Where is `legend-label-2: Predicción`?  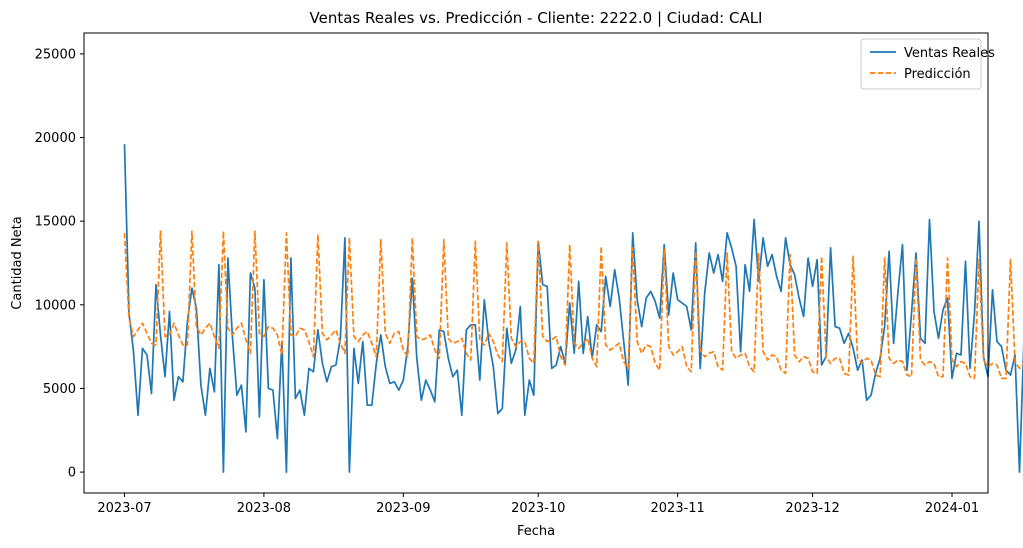 legend-label-2: Predicción is located at coordinates (937, 74).